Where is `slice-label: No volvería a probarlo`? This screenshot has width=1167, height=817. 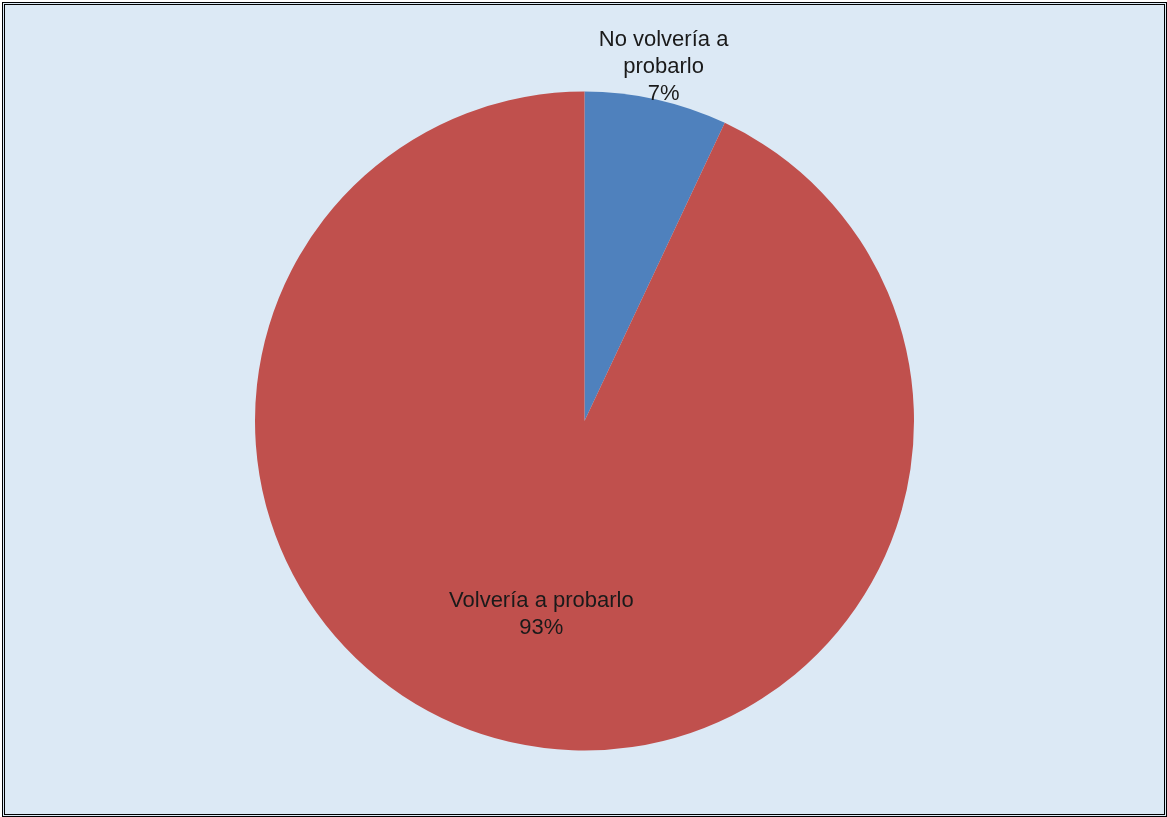
slice-label: No volvería a probarlo is located at coordinates (664, 52).